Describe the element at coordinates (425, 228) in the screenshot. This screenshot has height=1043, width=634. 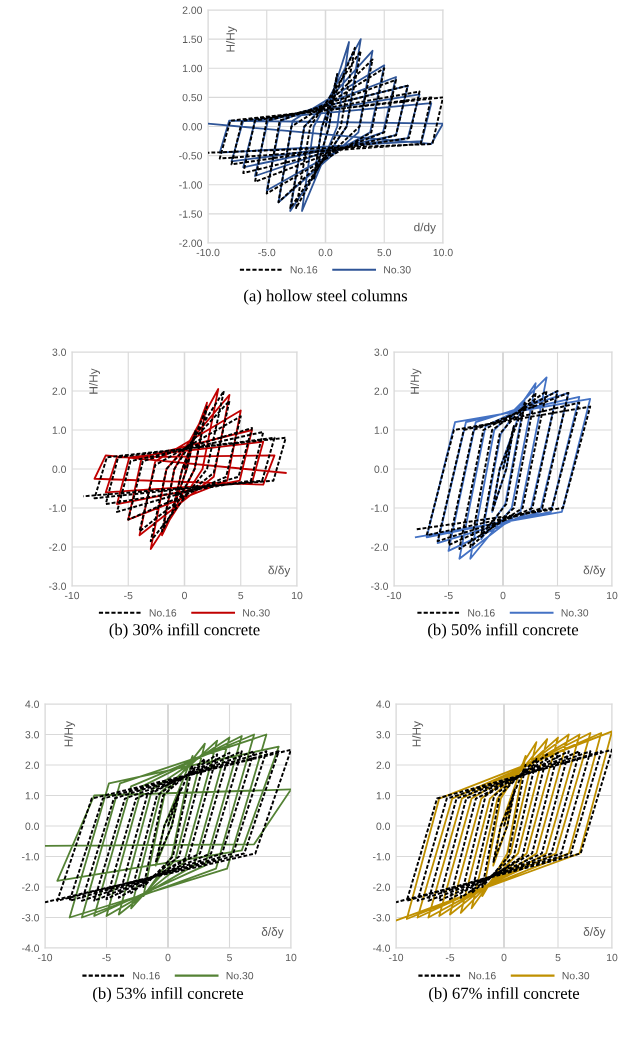
I see `x-axis-title: d/dy` at that location.